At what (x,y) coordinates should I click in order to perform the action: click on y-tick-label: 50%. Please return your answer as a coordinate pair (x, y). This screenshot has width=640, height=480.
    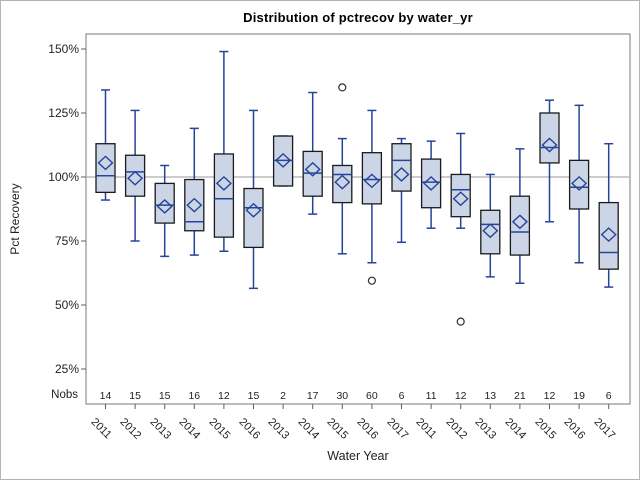
    Looking at the image, I should click on (66, 305).